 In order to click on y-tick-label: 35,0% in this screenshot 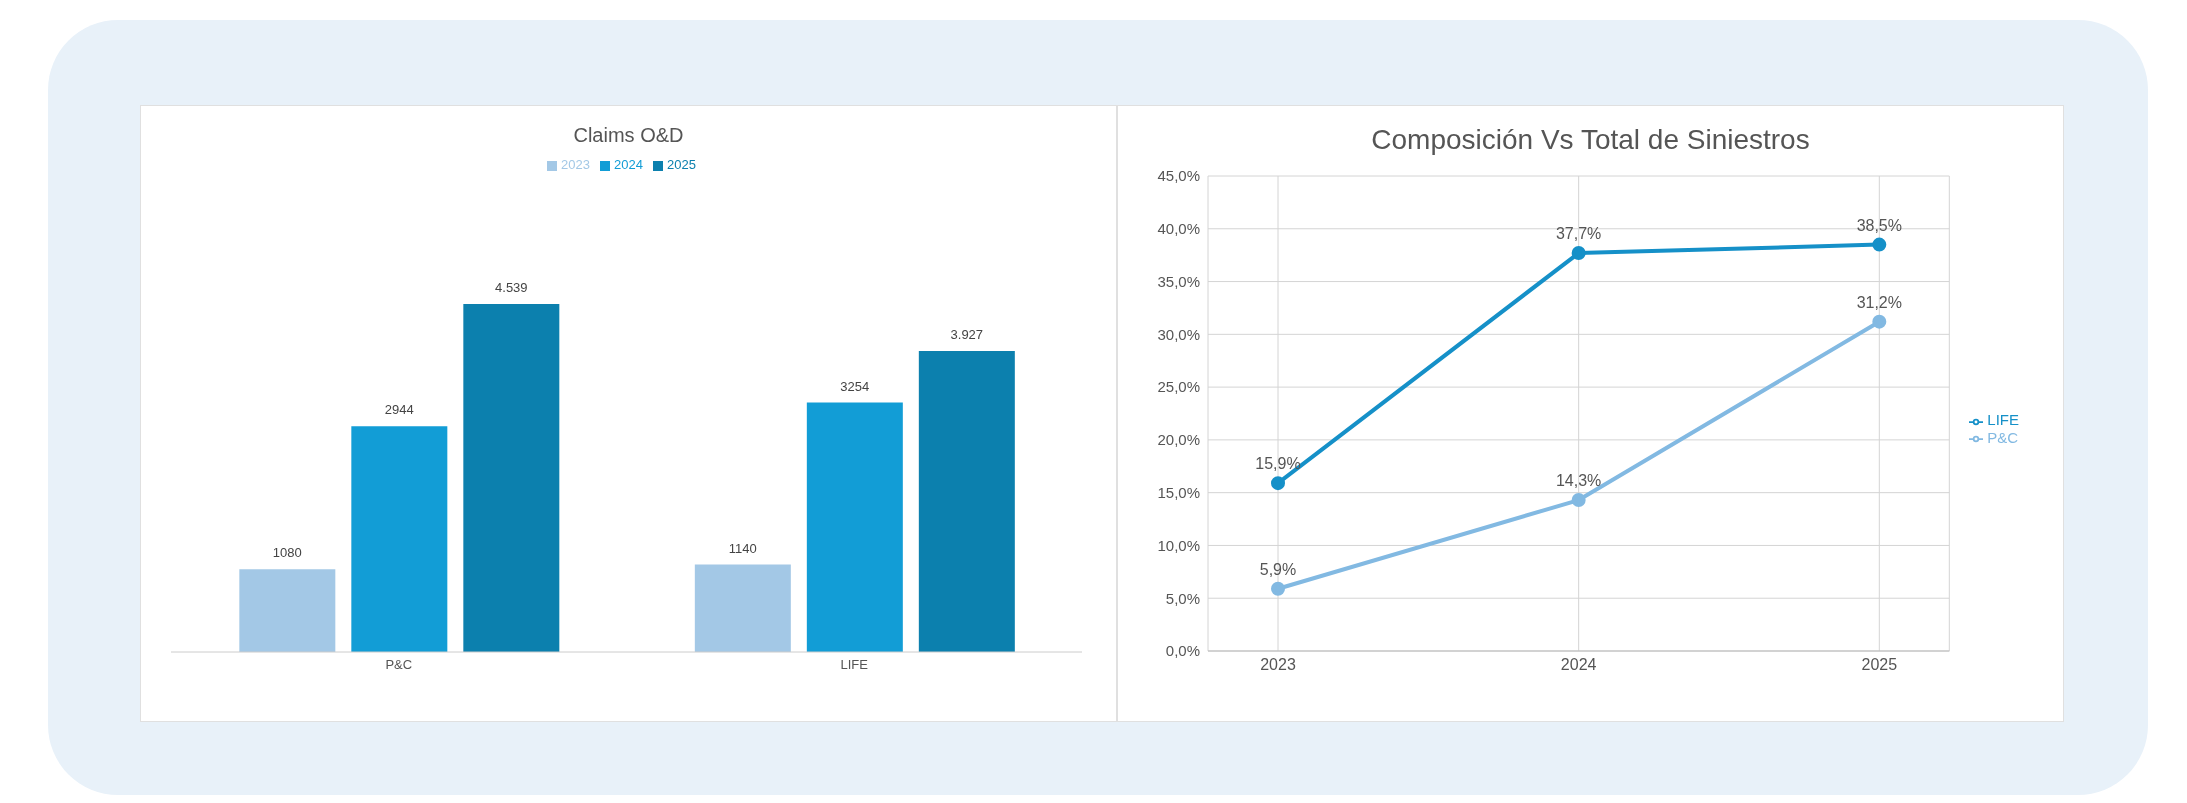, I will do `click(1178, 281)`.